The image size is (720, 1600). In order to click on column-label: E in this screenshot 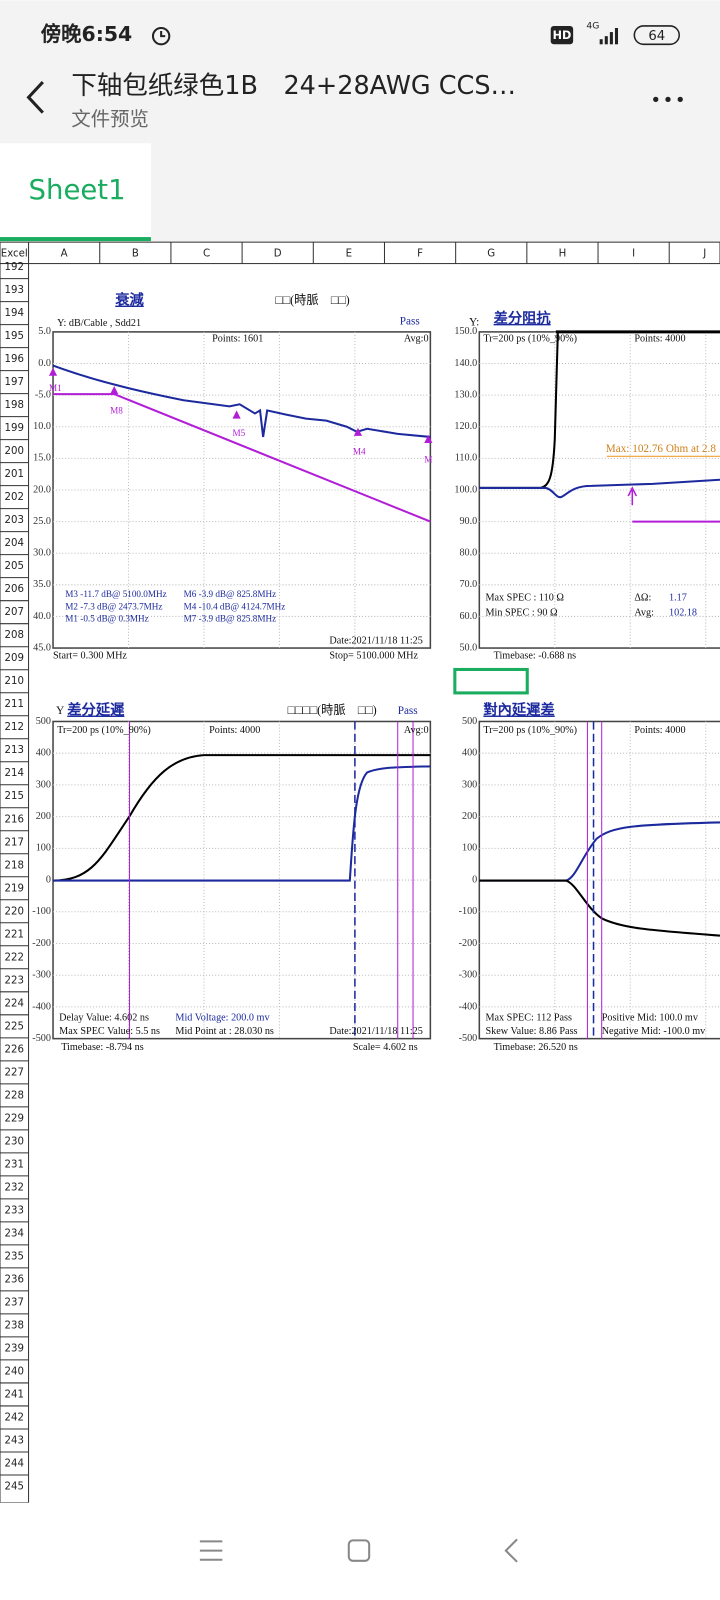, I will do `click(349, 253)`.